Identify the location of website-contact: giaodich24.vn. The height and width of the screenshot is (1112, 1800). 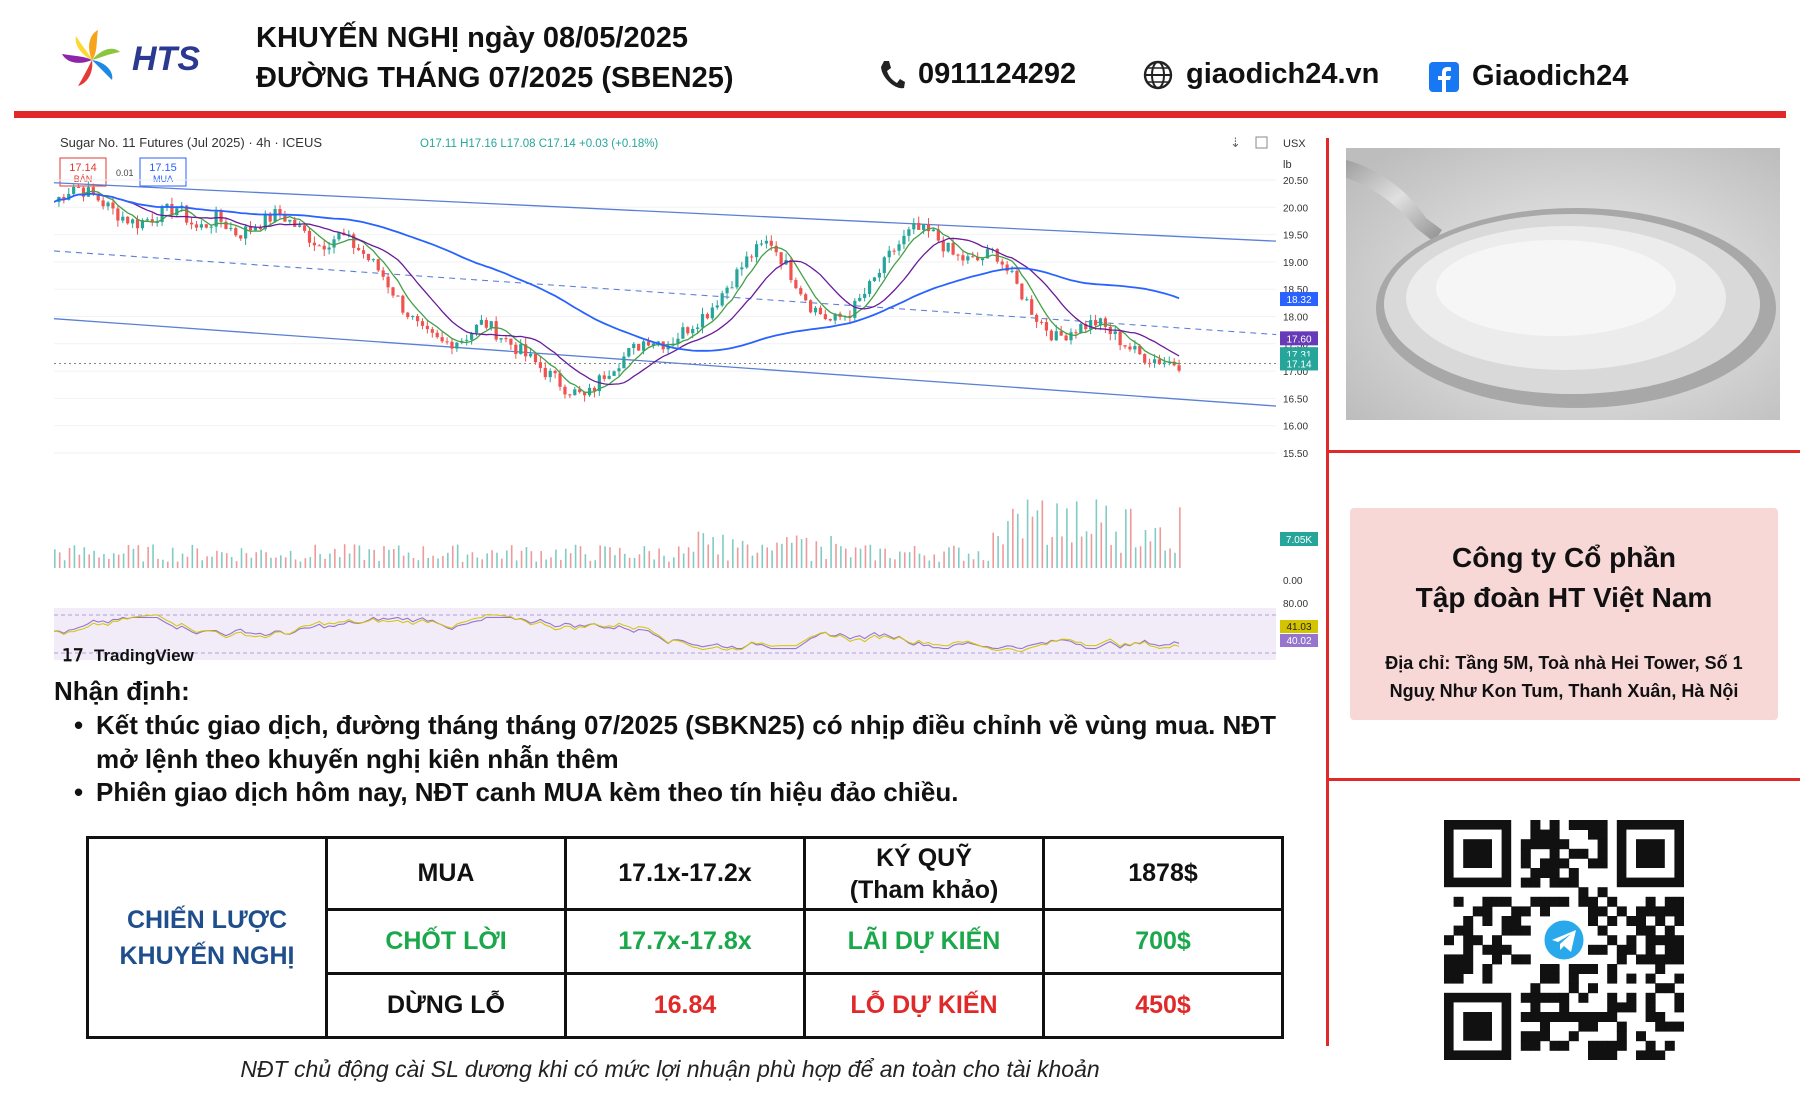
(1260, 74).